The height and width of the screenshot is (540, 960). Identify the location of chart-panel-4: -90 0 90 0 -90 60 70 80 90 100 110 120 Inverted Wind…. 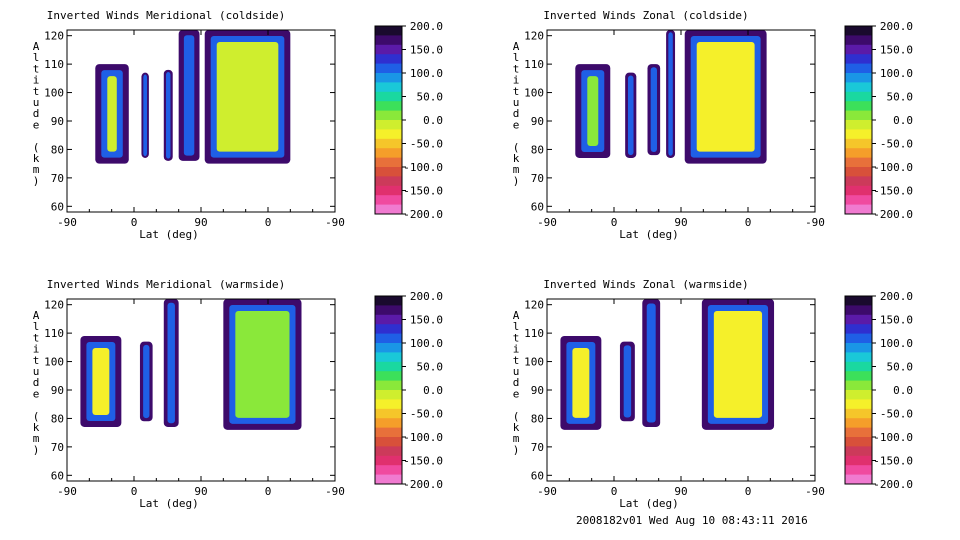
(669, 394).